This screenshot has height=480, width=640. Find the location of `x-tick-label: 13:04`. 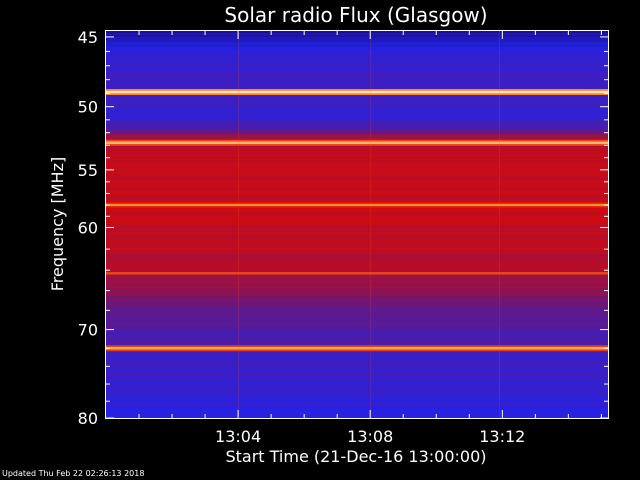

x-tick-label: 13:04 is located at coordinates (238, 436).